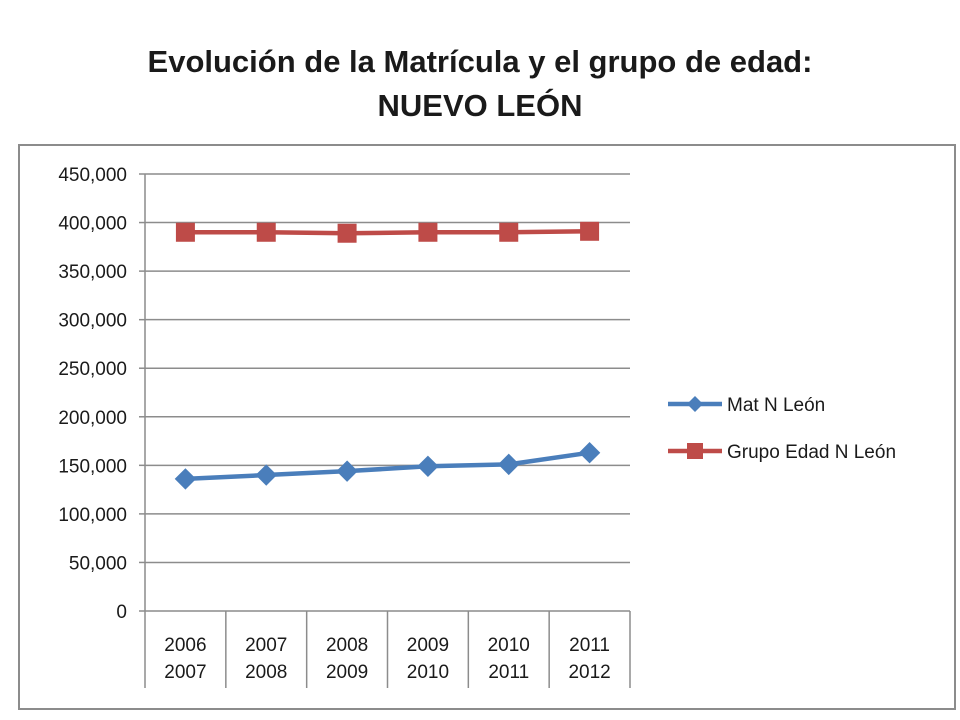  What do you see at coordinates (811, 452) in the screenshot?
I see `legend-label: Grupo Edad N León` at bounding box center [811, 452].